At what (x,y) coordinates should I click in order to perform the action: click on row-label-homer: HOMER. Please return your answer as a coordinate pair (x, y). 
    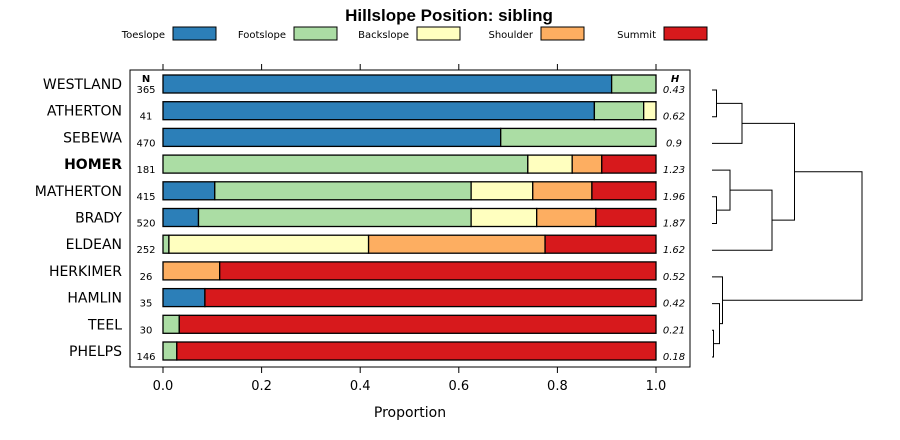
    Looking at the image, I should click on (93, 165).